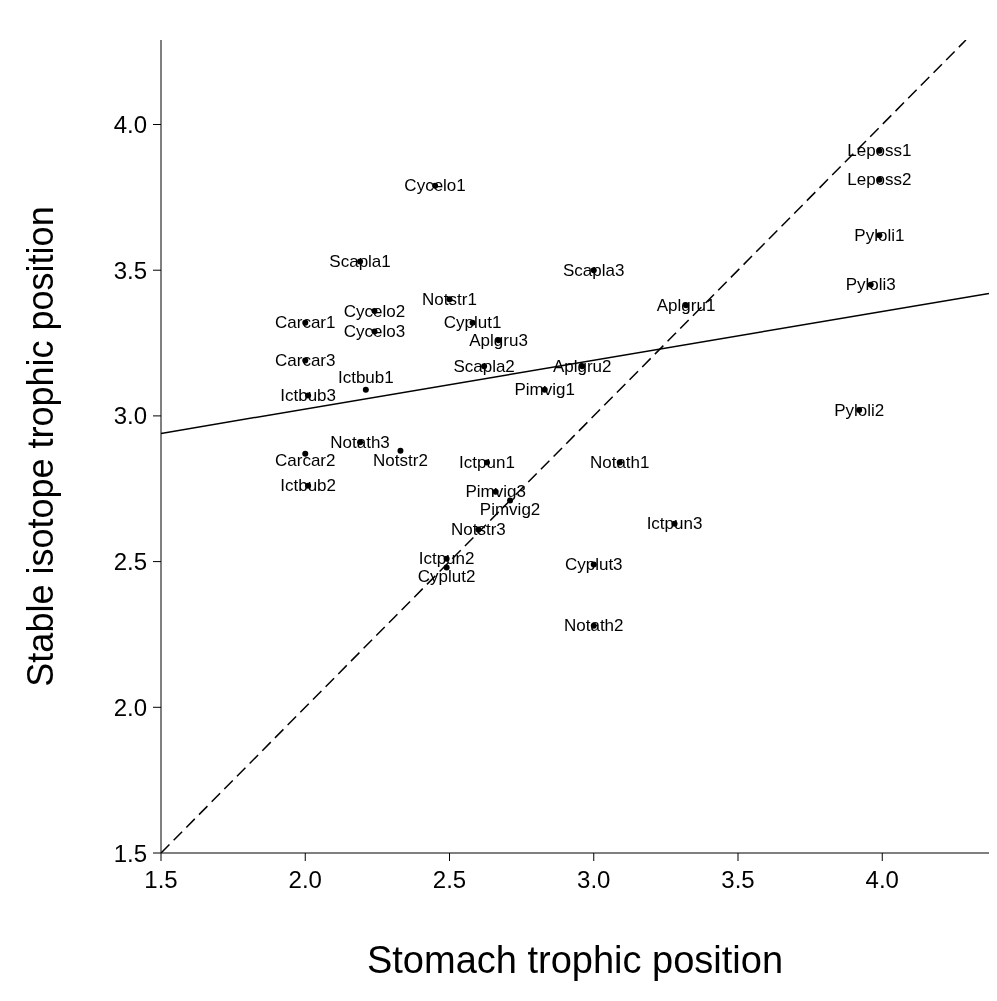 The image size is (997, 1001). What do you see at coordinates (484, 366) in the screenshot?
I see `data-label: Scapla2` at bounding box center [484, 366].